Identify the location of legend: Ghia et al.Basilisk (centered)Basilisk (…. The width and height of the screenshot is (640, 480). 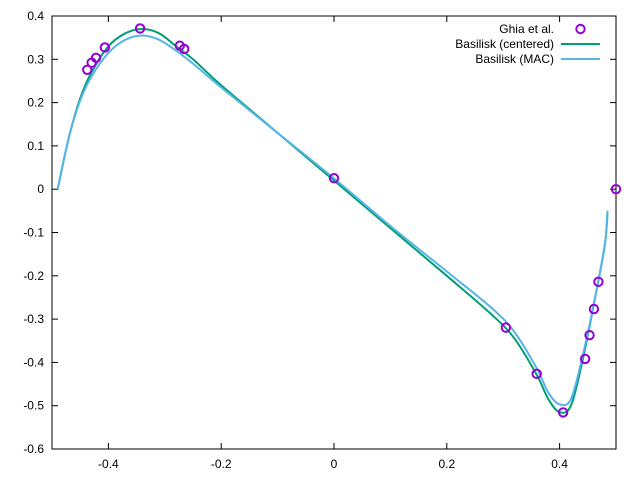
(527, 44).